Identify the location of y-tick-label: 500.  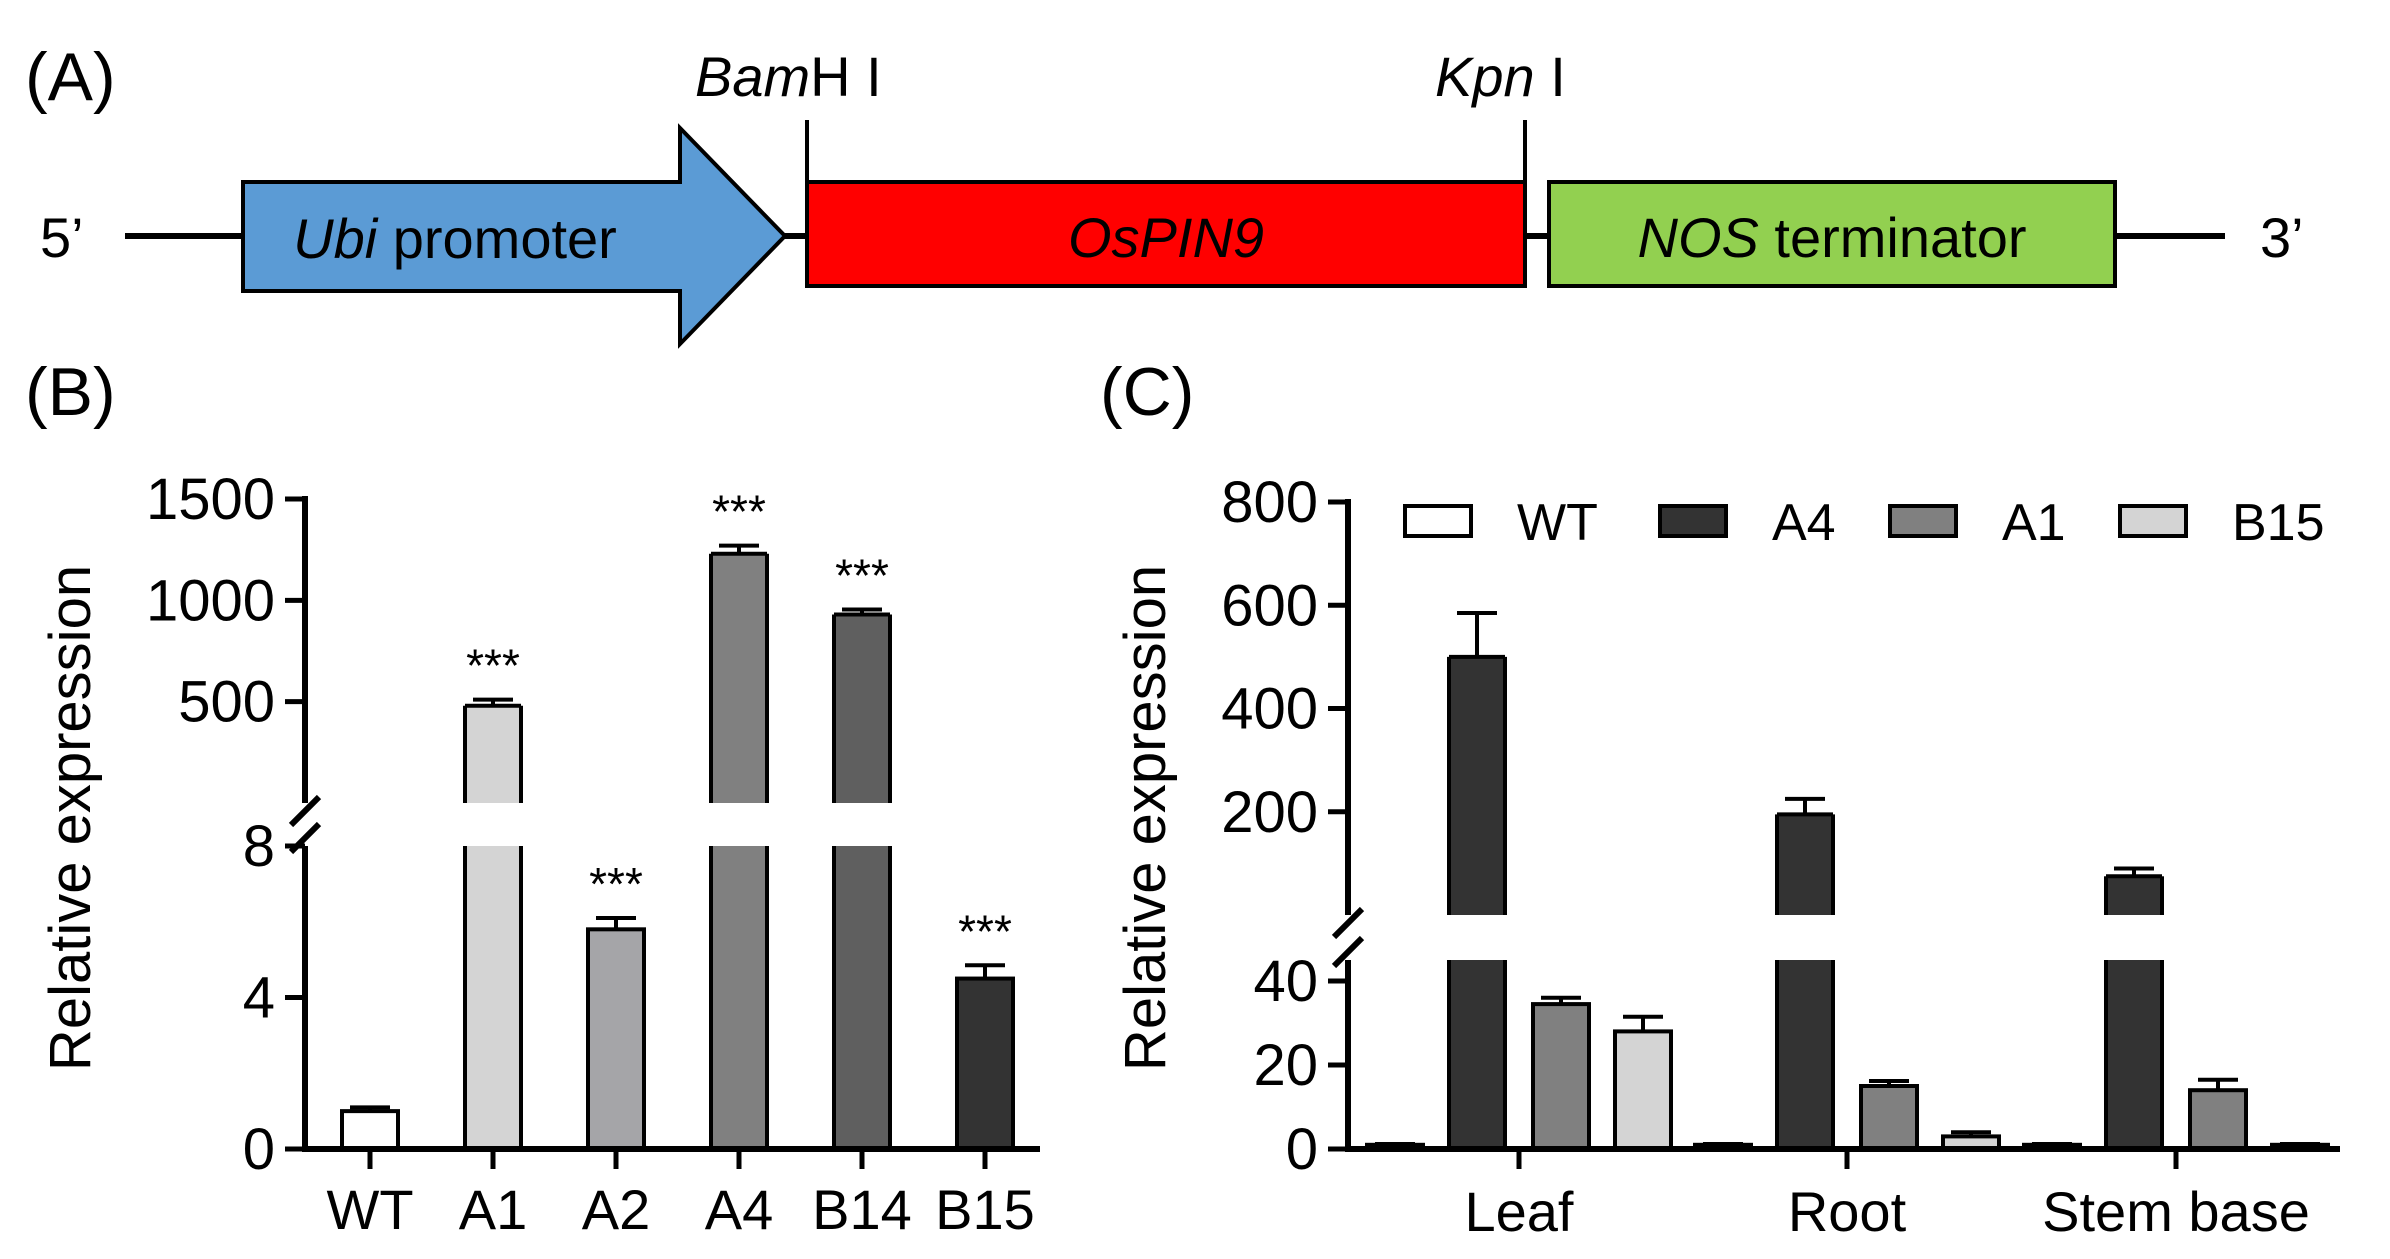
(226, 702).